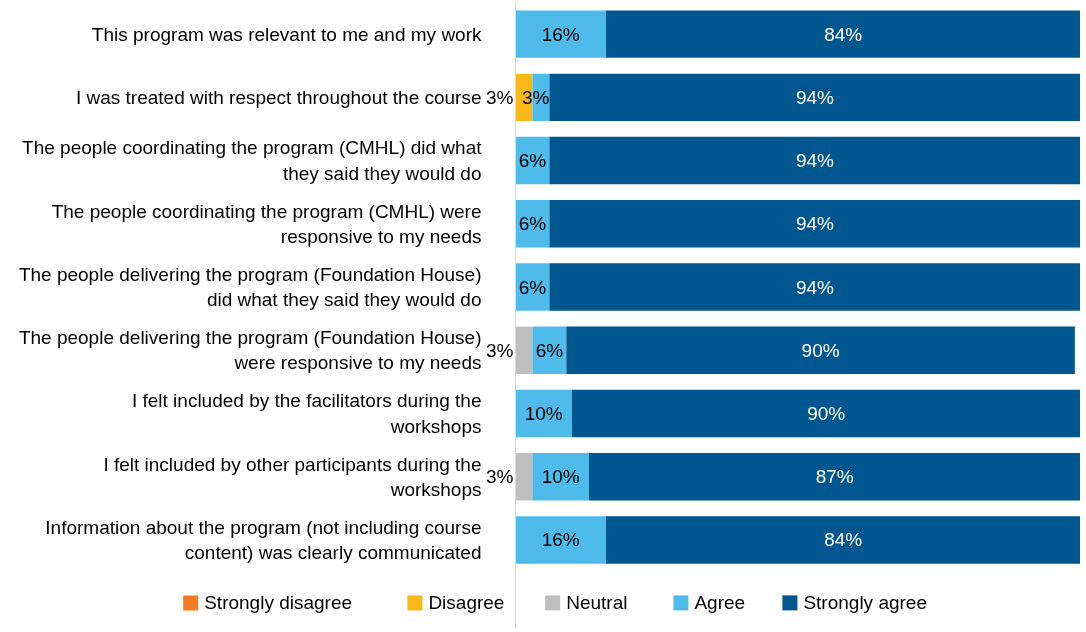  I want to click on legend-label: Disagree, so click(466, 603).